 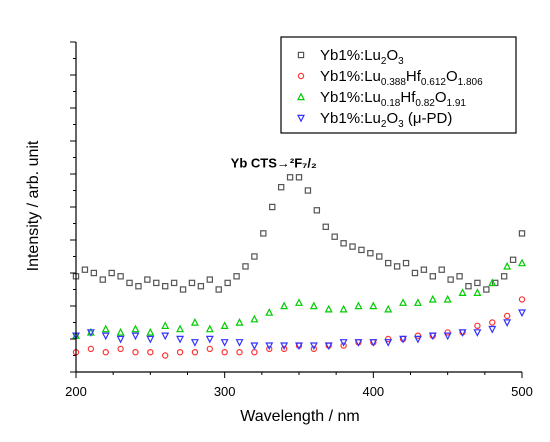 I want to click on x-tick-label: 500, so click(x=522, y=391).